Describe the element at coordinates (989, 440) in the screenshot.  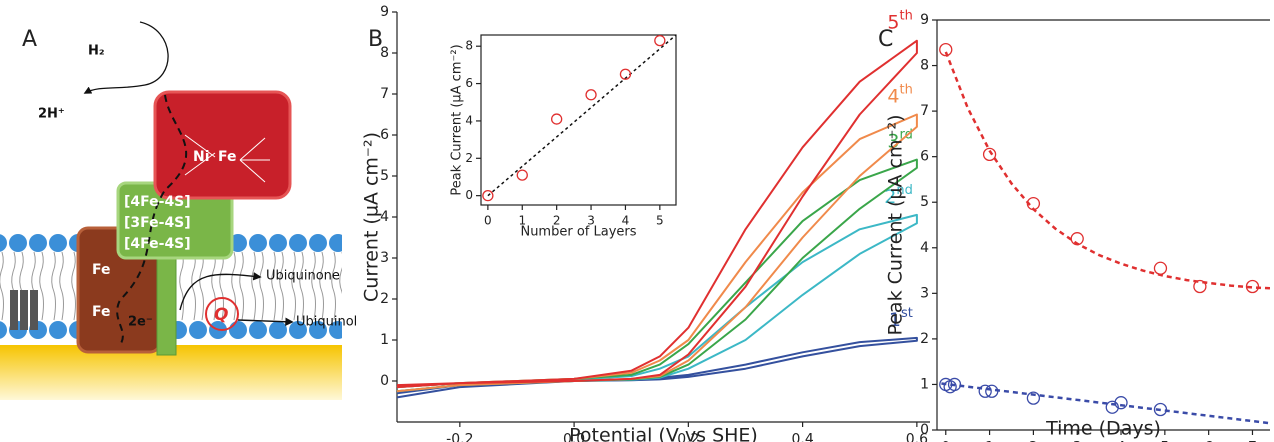
I see `x-tick-label: 1` at that location.